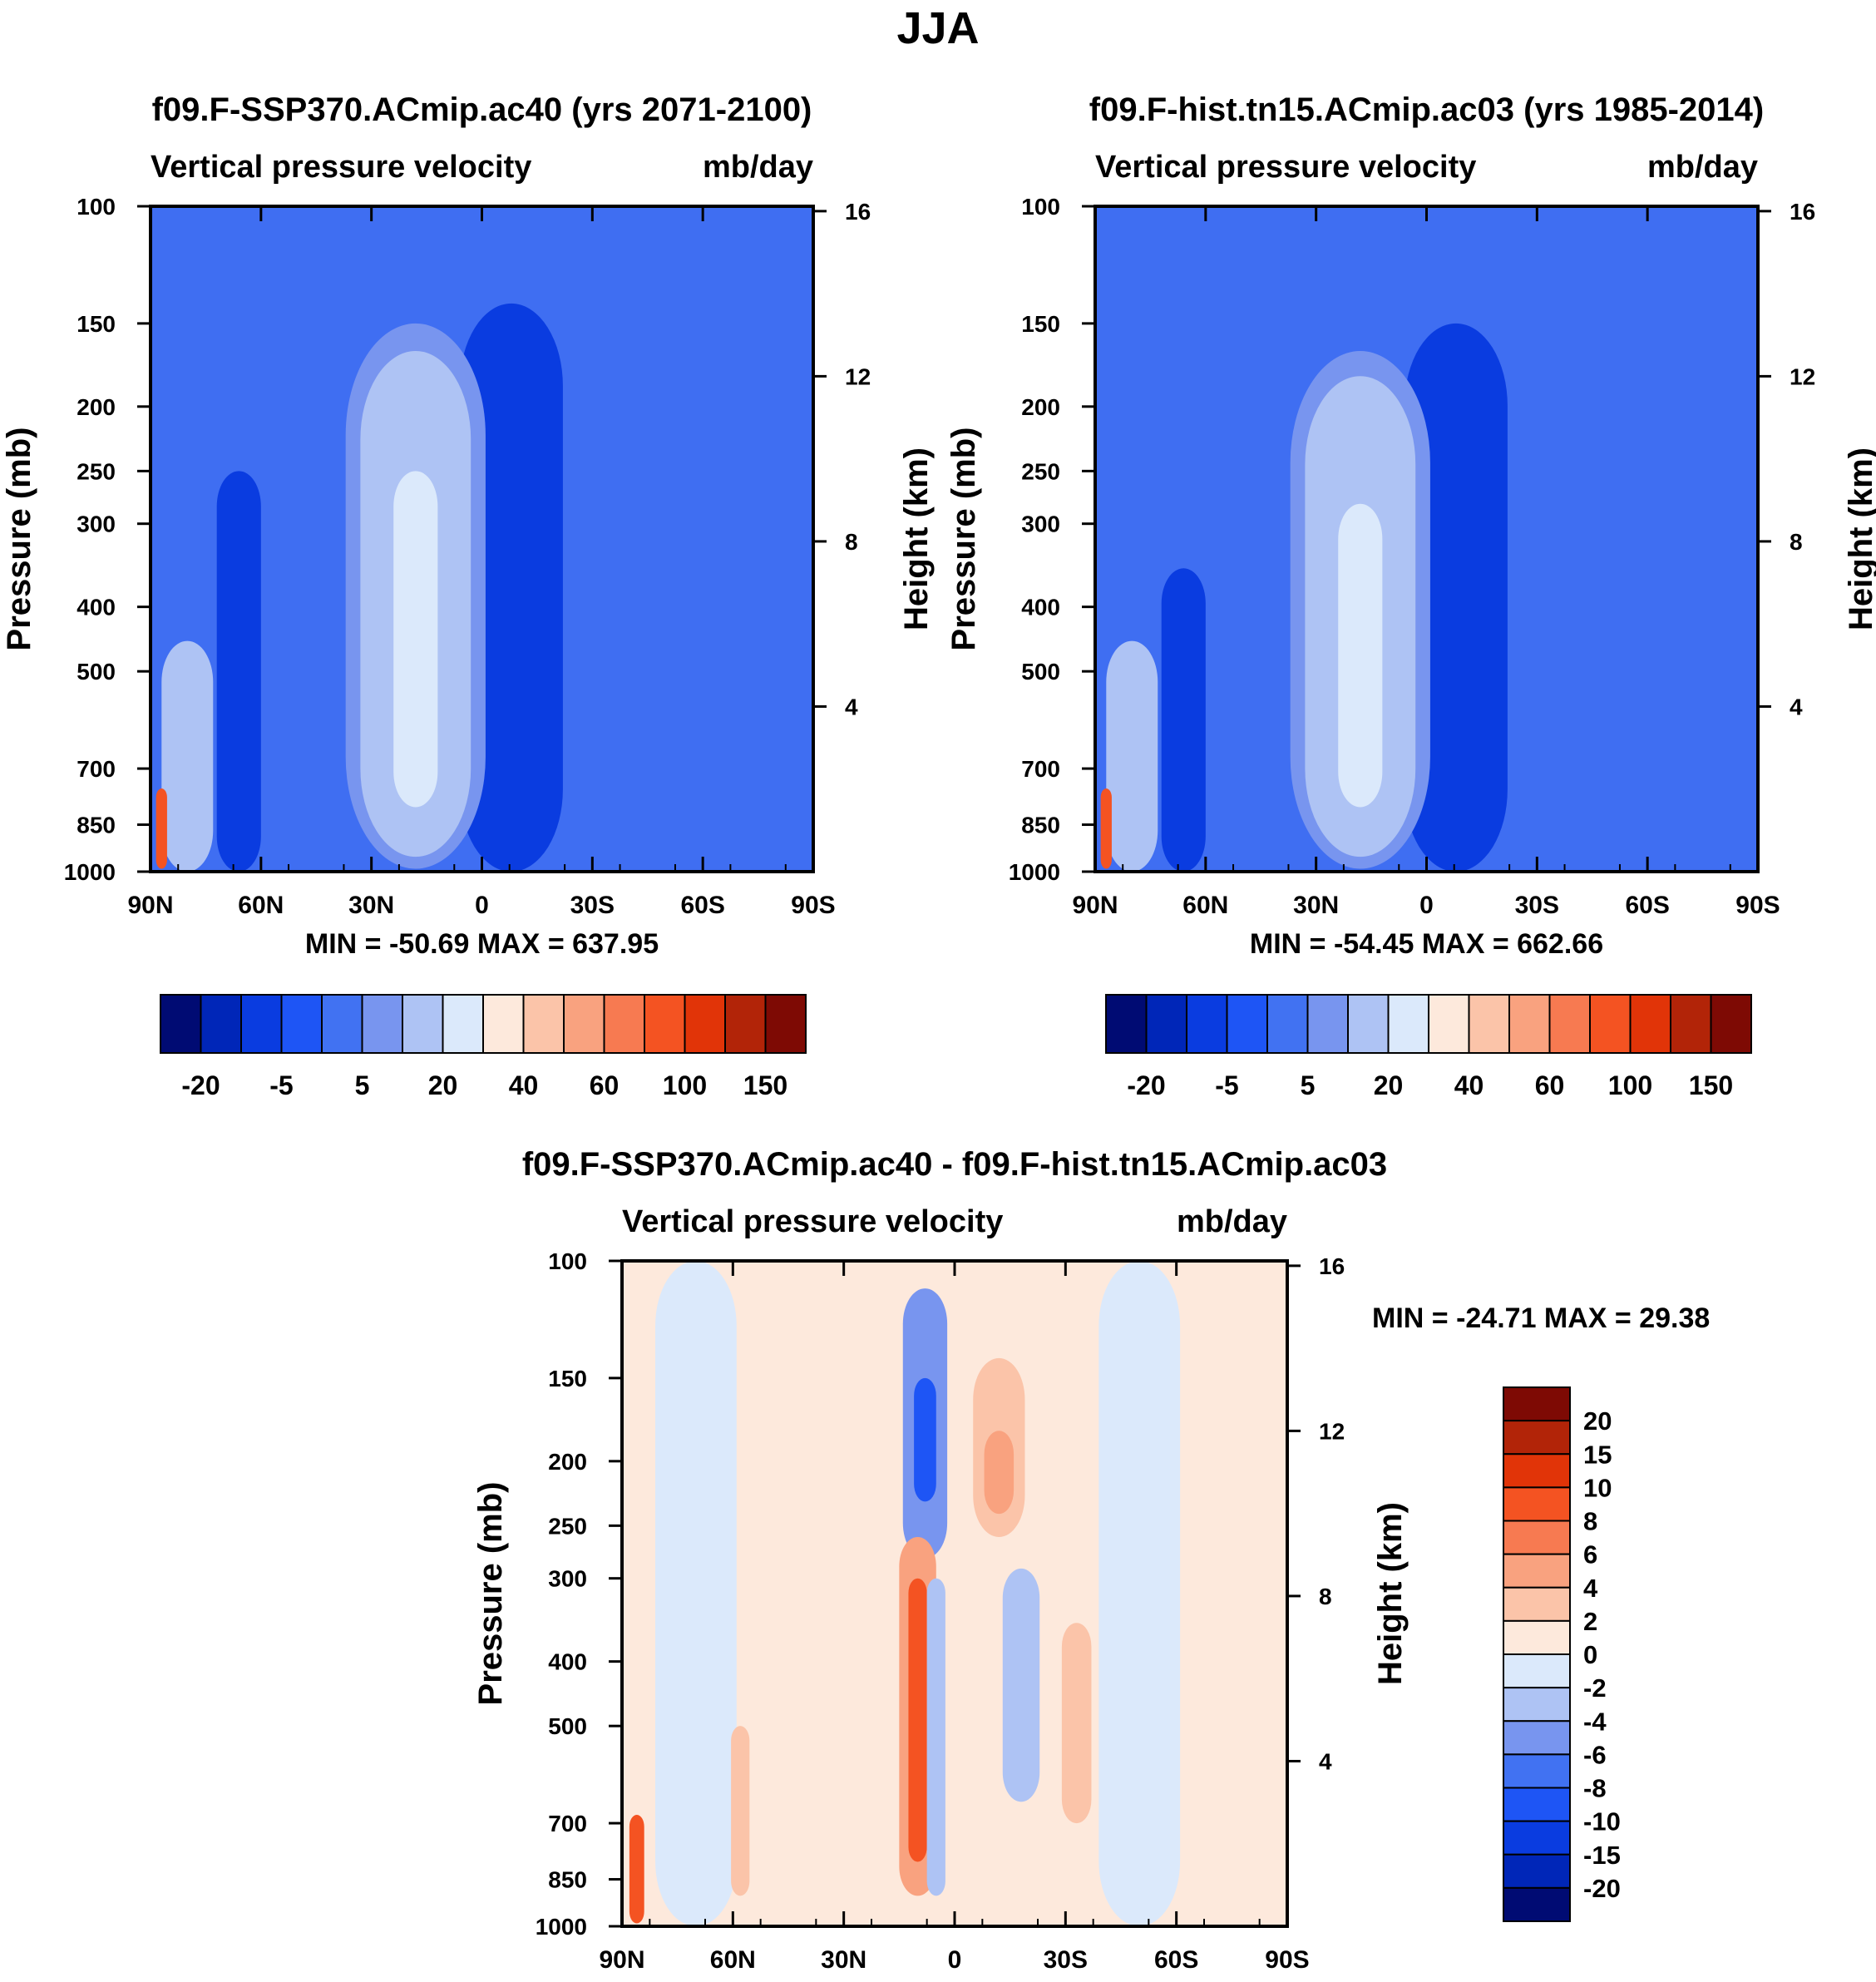 The height and width of the screenshot is (1982, 1876). Describe the element at coordinates (858, 212) in the screenshot. I see `y2-tick-label: 16` at that location.